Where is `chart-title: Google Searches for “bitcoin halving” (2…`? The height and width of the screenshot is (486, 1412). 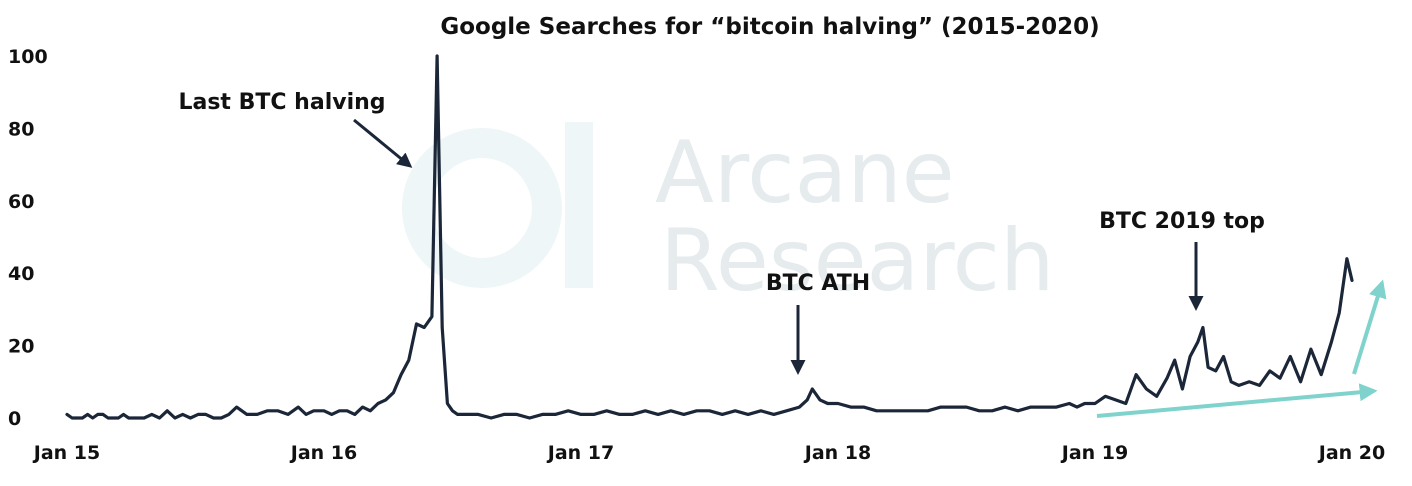 chart-title: Google Searches for “bitcoin halving” (2… is located at coordinates (769, 27).